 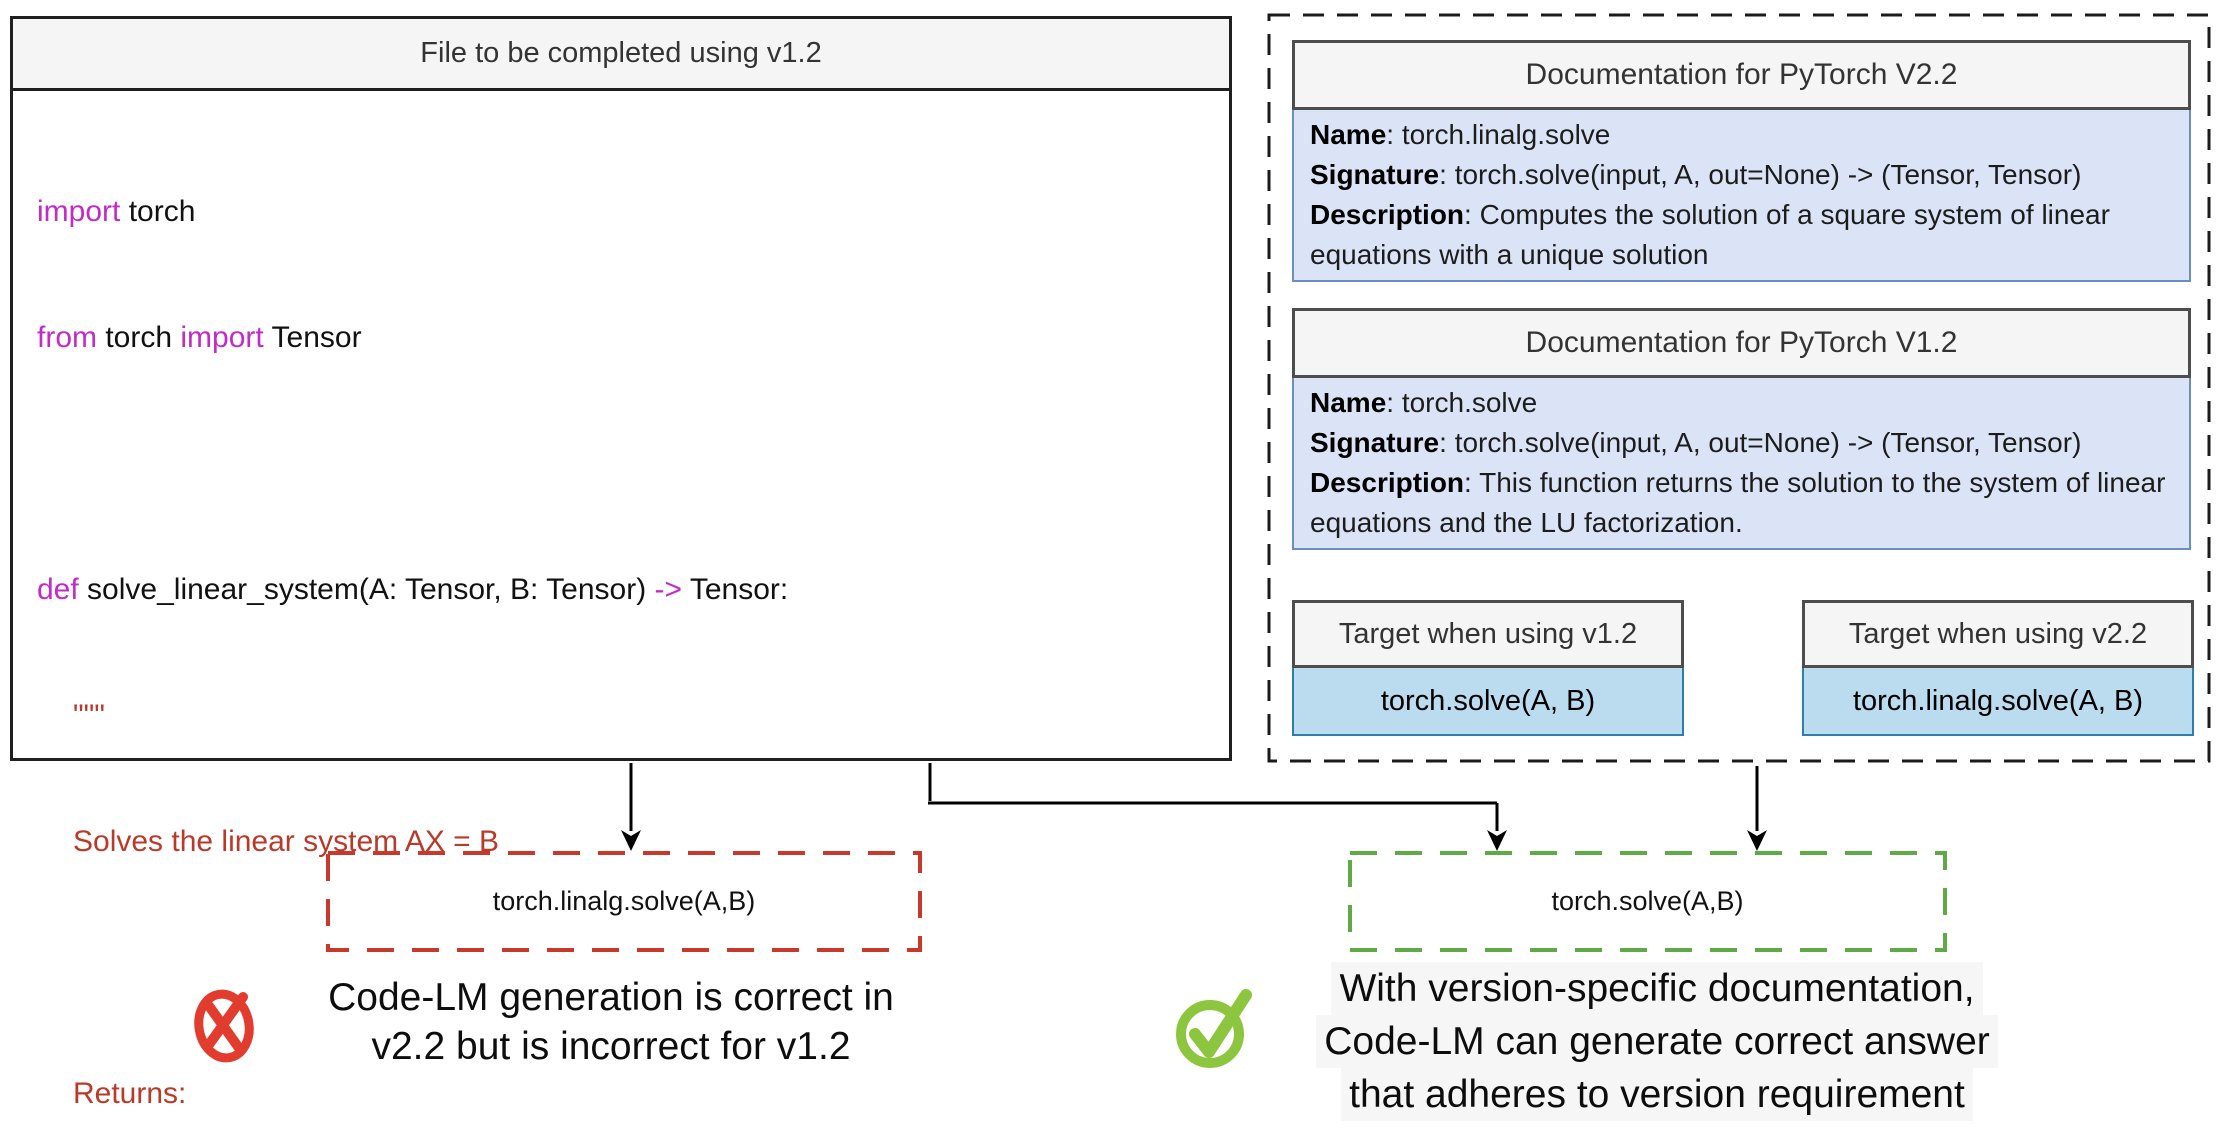 I want to click on target-v22-code: torch.linalg.solve(A, B), so click(x=1998, y=702).